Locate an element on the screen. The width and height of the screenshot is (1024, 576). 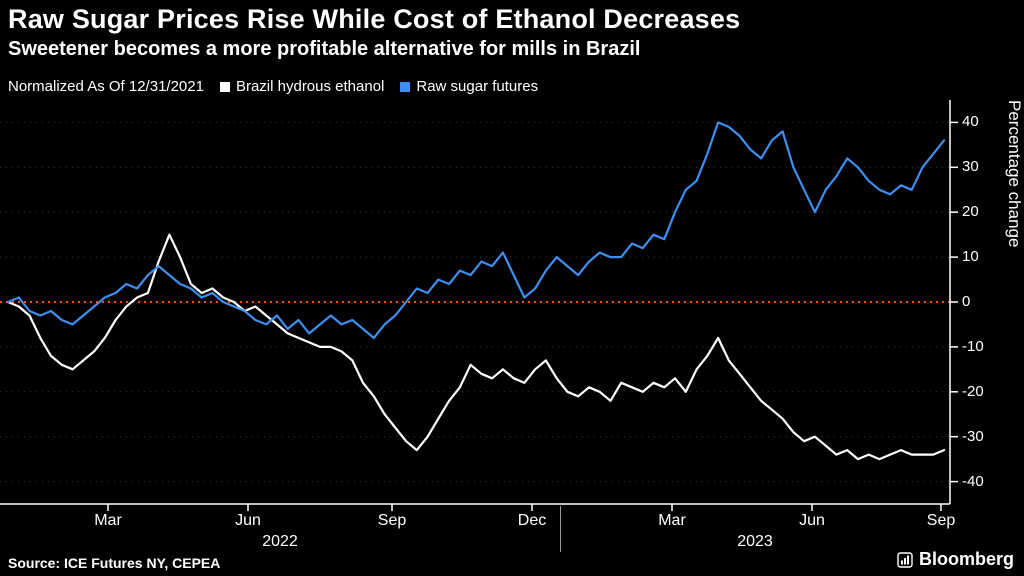
legend-item-ethanol: Brazil hydrous ethanol is located at coordinates (302, 86).